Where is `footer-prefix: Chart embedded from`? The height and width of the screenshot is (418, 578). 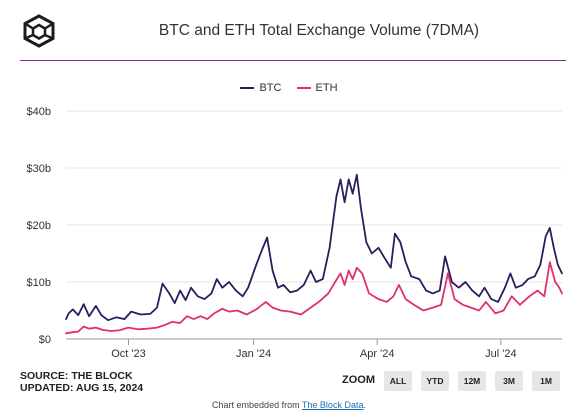 footer-prefix: Chart embedded from is located at coordinates (257, 405).